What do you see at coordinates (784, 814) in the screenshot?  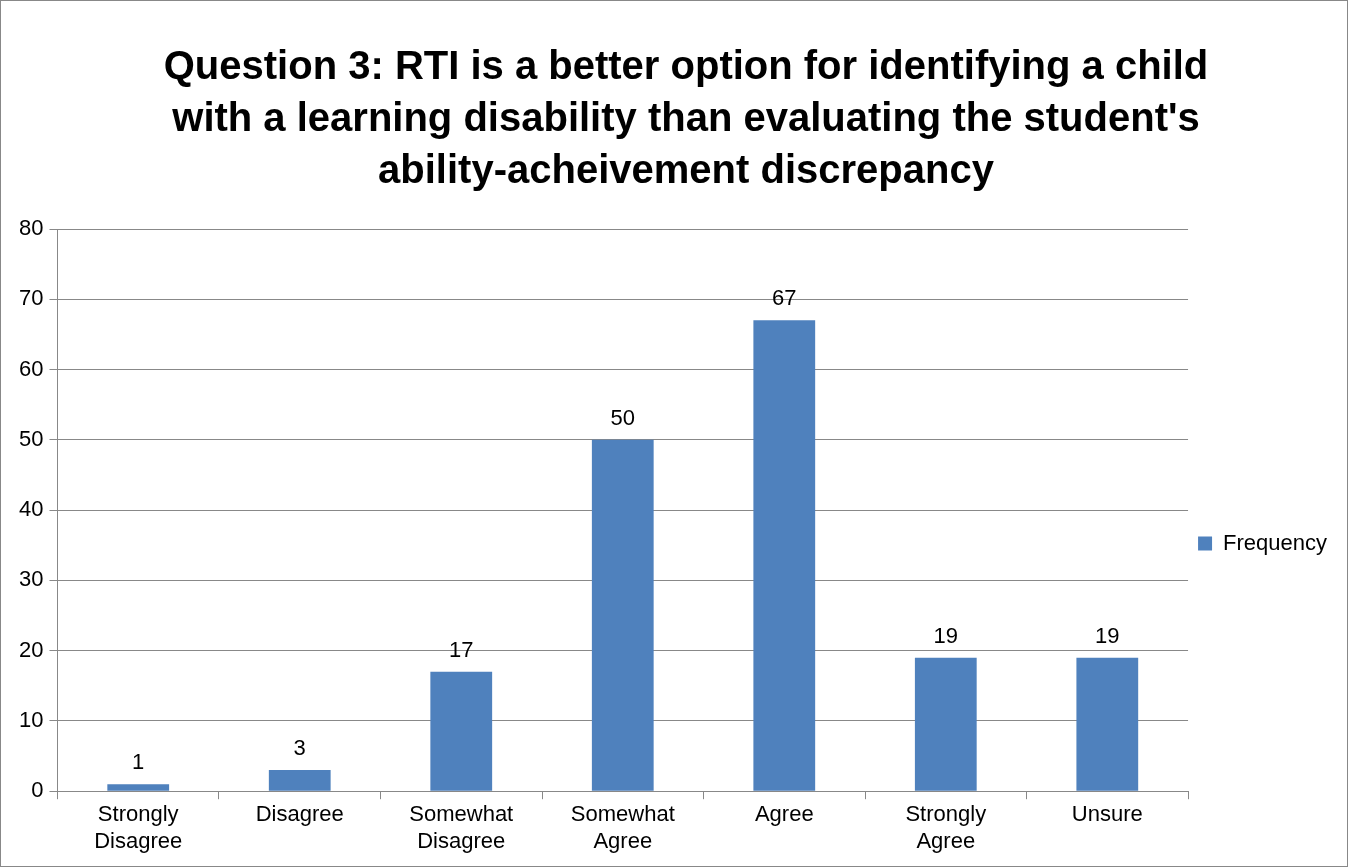 I see `x-tick-label: Agree` at bounding box center [784, 814].